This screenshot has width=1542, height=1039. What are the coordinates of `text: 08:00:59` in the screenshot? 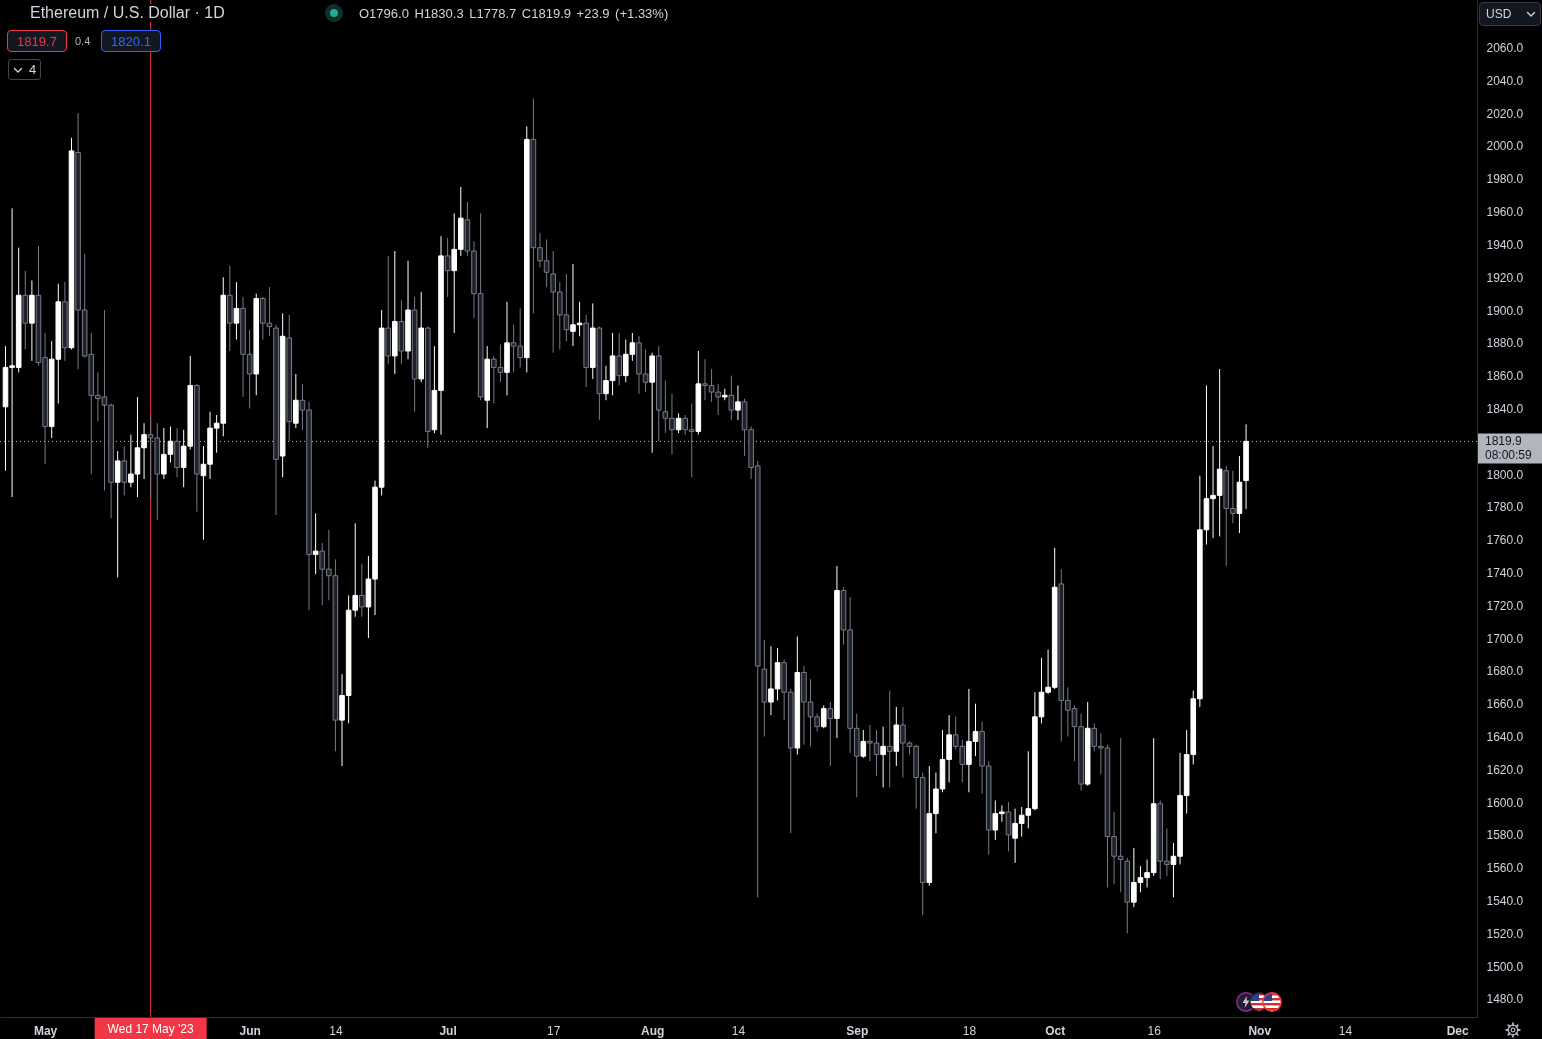 It's located at (1509, 455).